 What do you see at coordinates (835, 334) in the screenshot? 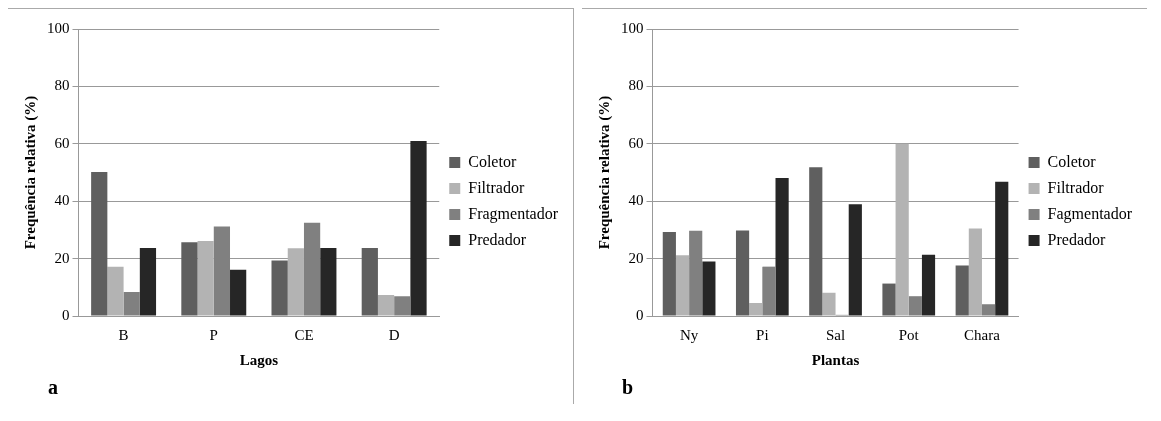
I see `x-tick-label: Sal` at bounding box center [835, 334].